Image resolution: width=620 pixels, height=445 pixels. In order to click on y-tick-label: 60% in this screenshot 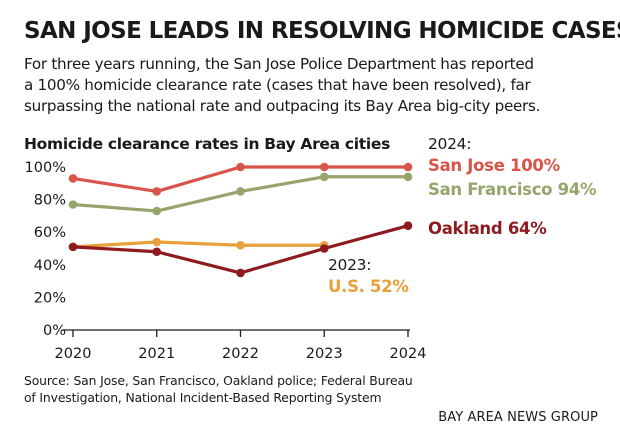, I will do `click(50, 233)`.